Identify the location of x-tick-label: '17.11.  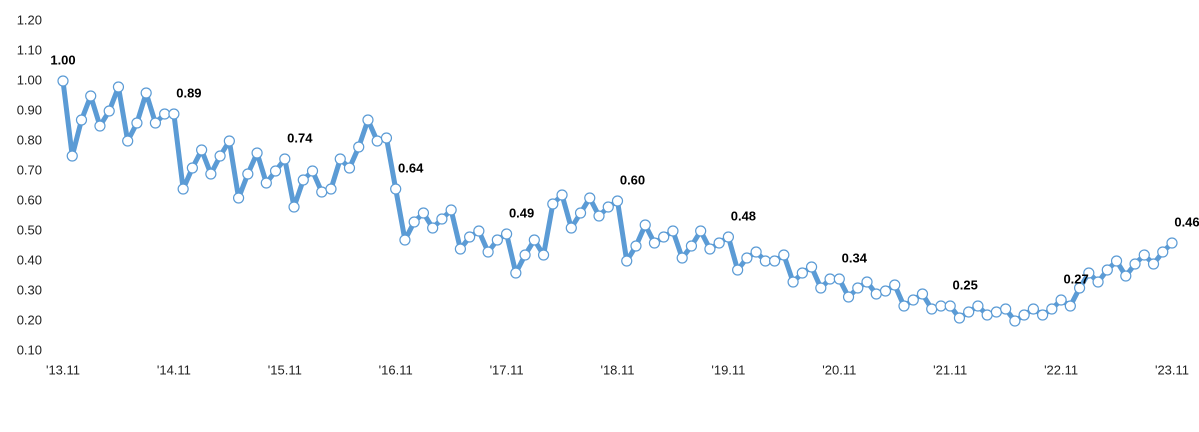
(507, 369).